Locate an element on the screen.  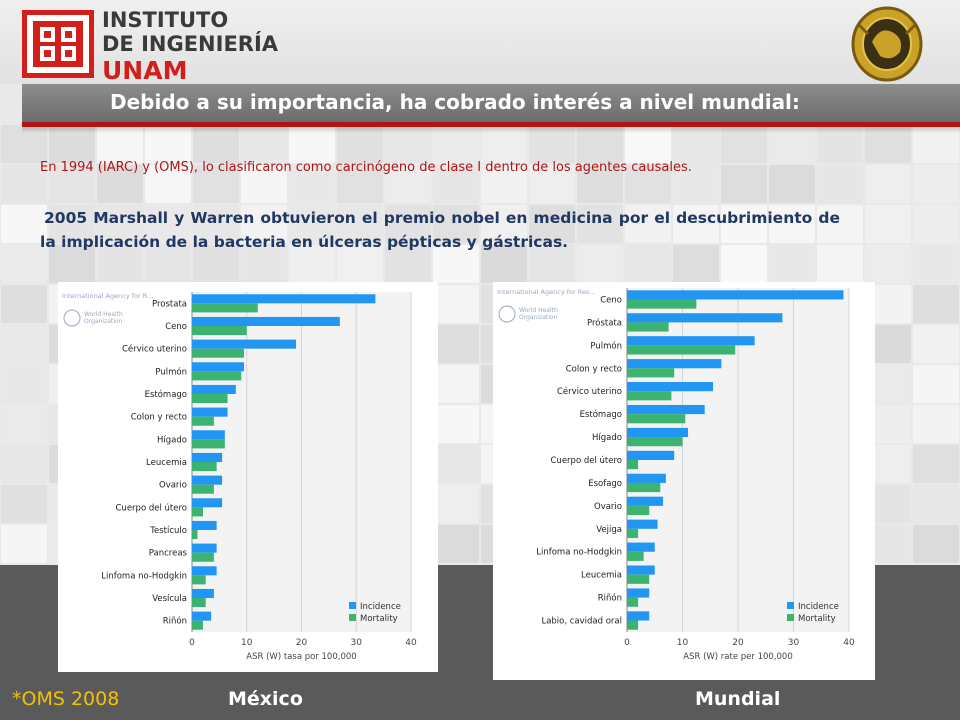
category-label: Esofago is located at coordinates (605, 484).